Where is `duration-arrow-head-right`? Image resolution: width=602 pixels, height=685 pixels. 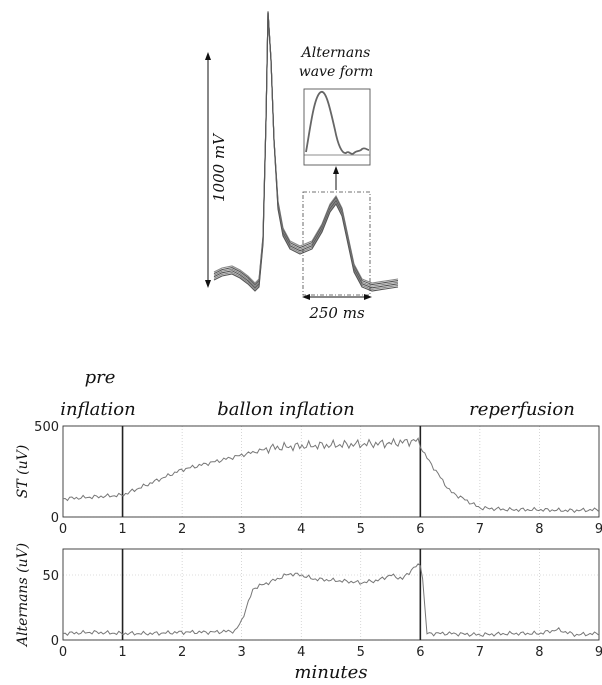
duration-arrow-head-right is located at coordinates (368, 297).